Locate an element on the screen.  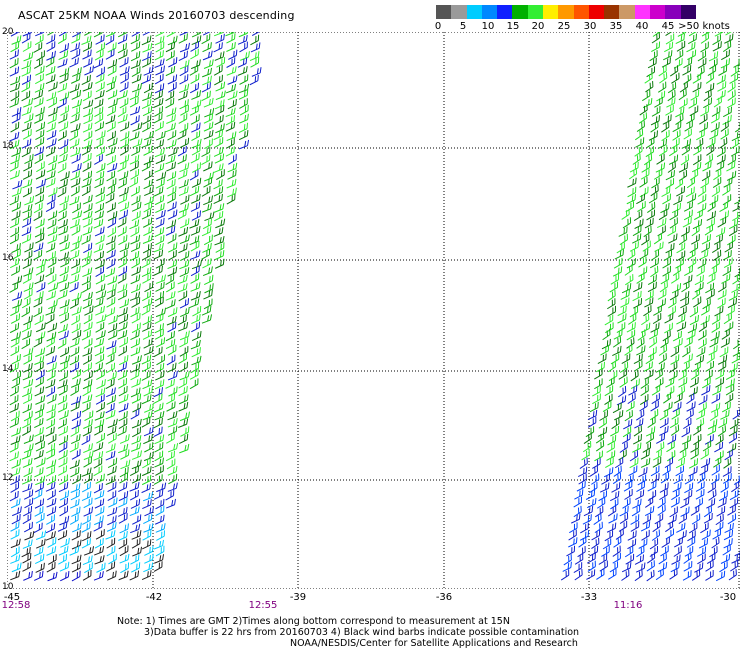
pass-time: 11:16 is located at coordinates (628, 605).